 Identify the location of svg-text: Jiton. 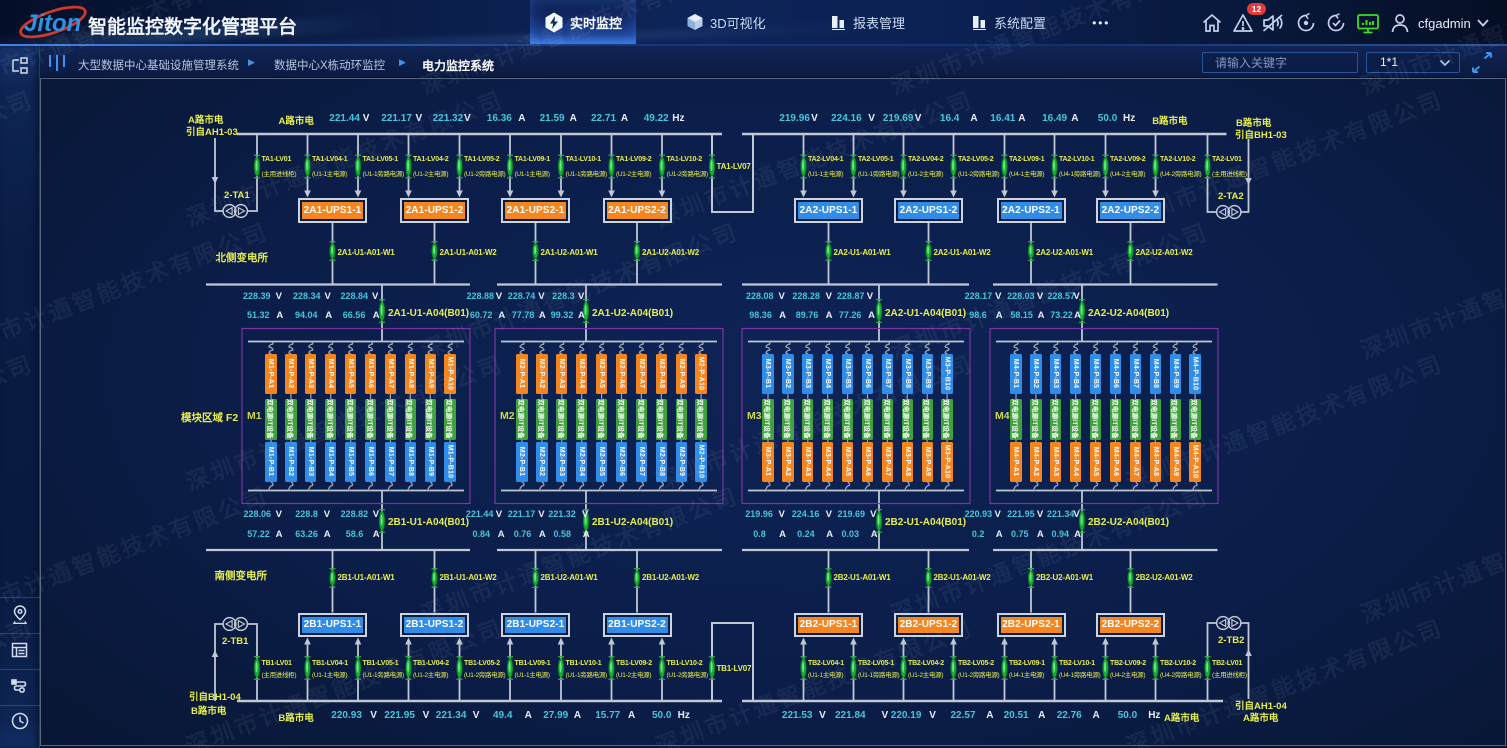
(52, 23).